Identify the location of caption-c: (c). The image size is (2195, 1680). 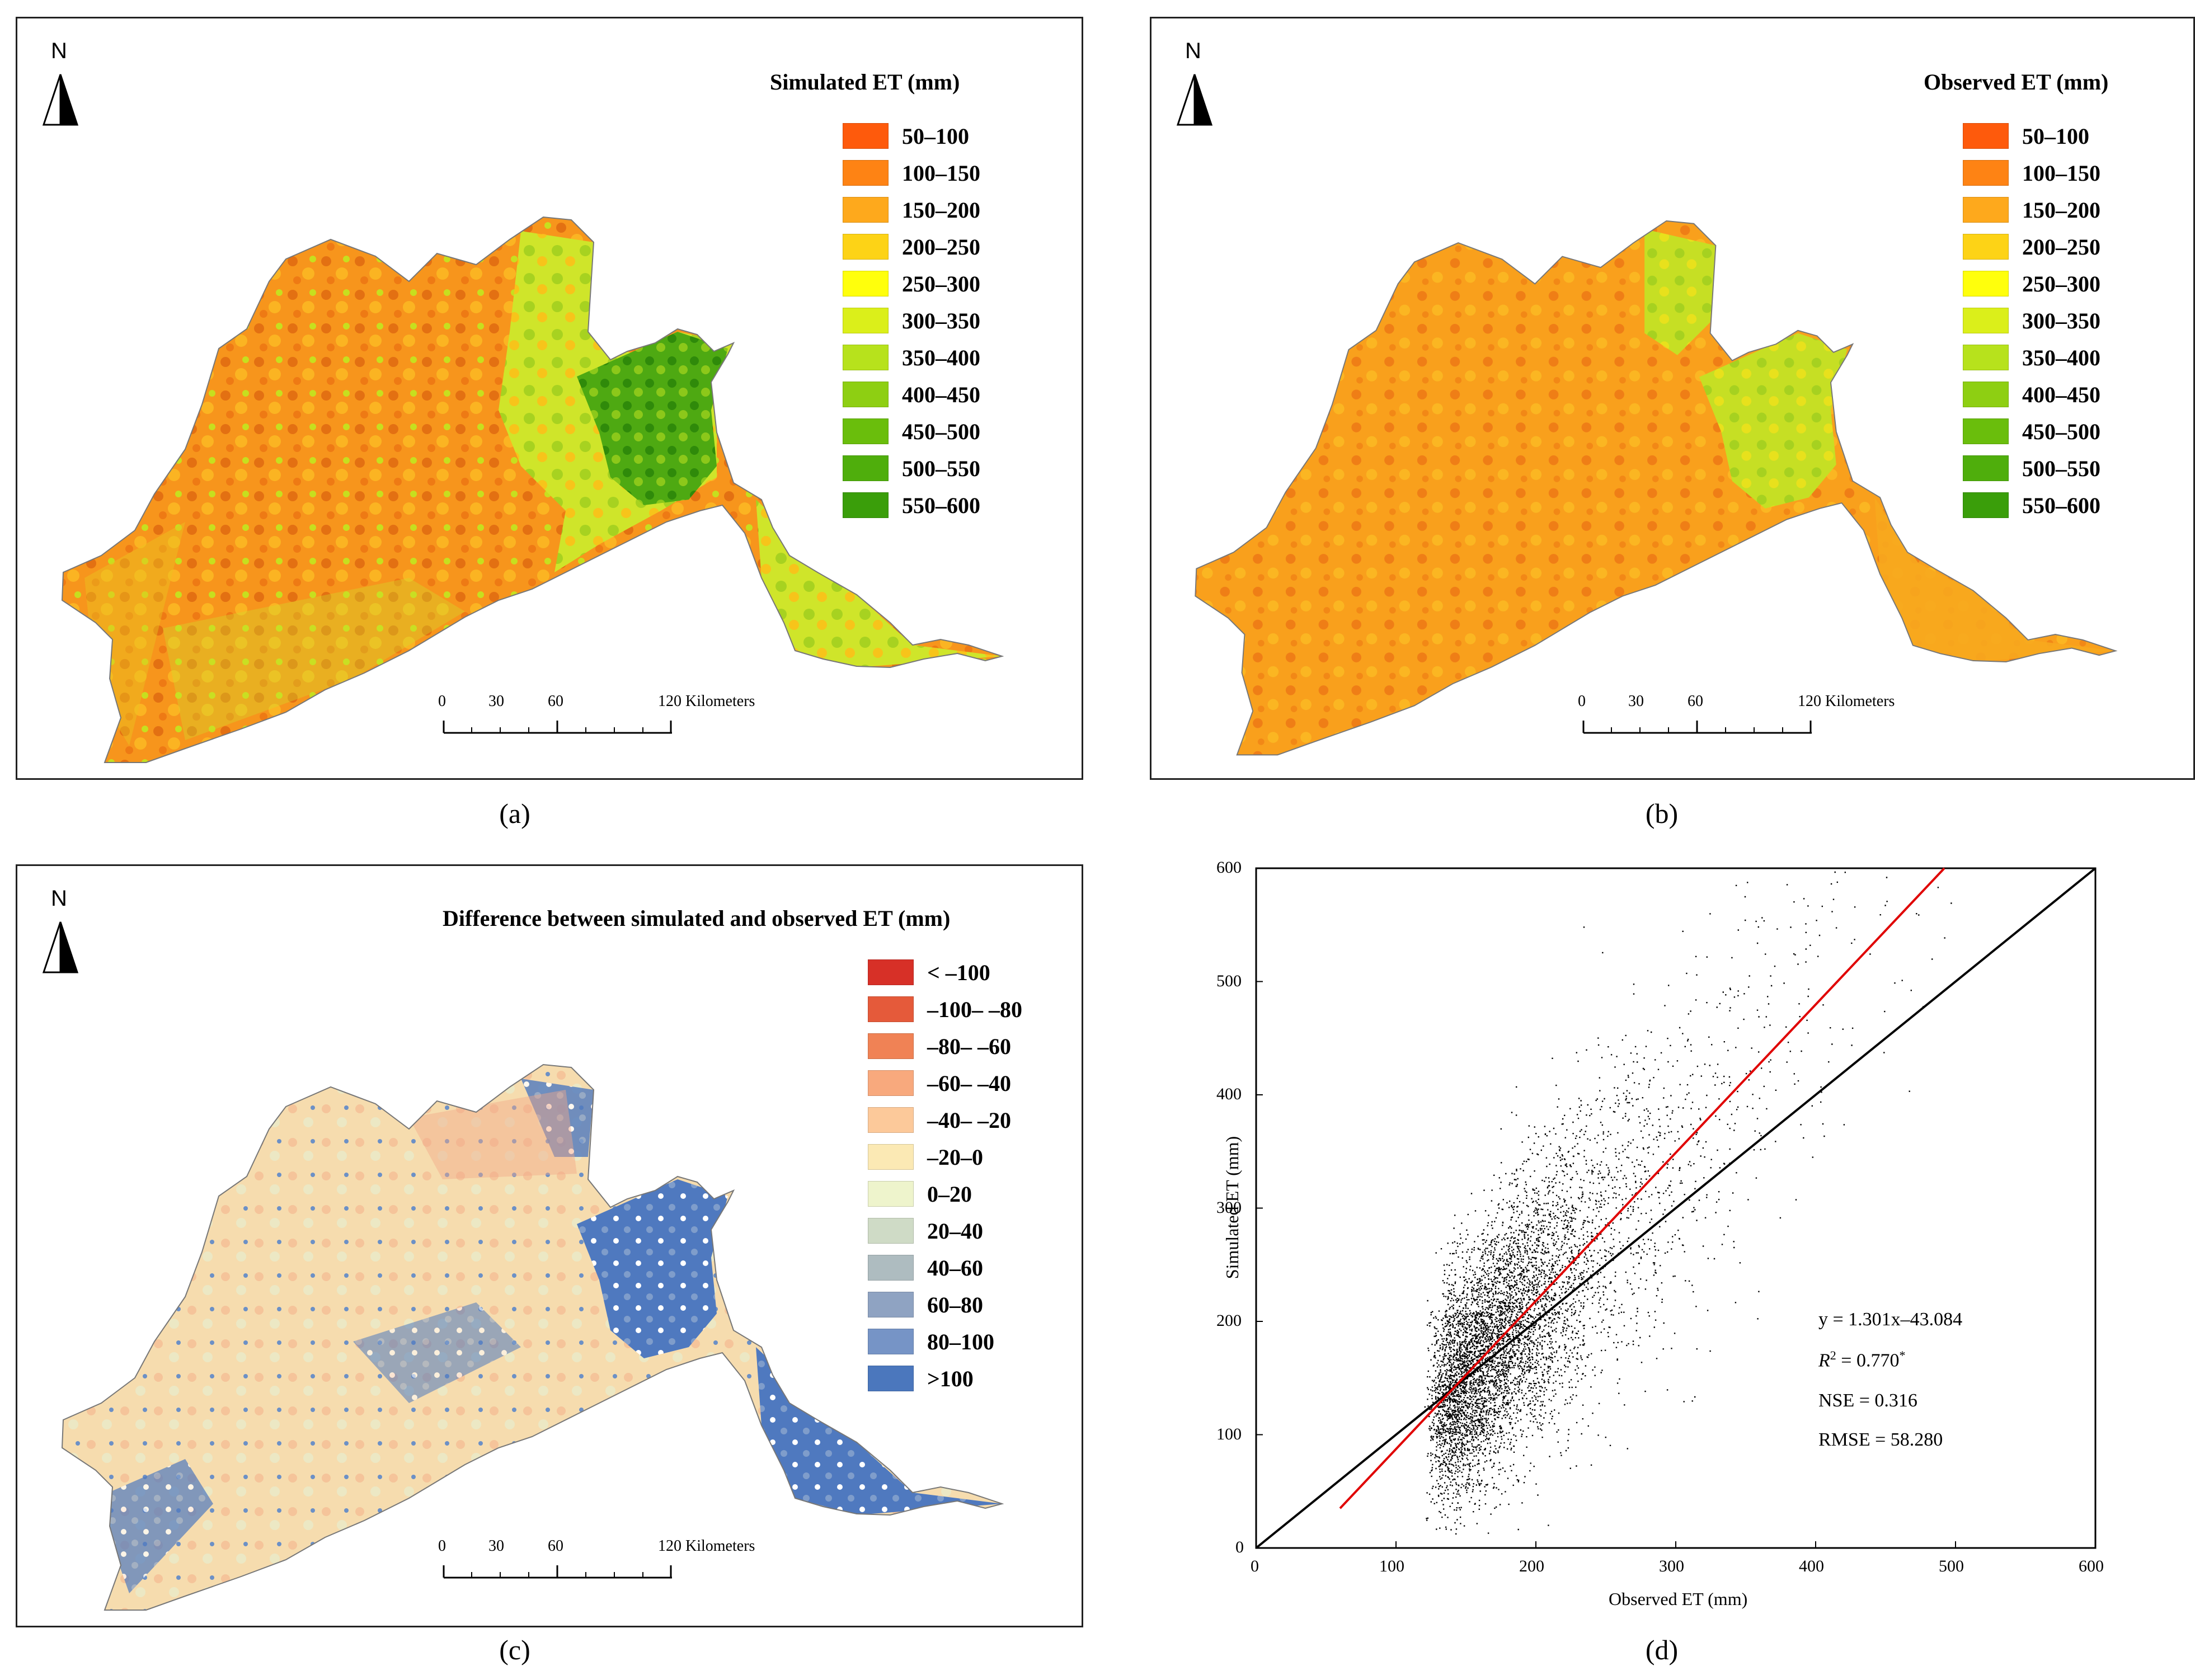
(514, 1650).